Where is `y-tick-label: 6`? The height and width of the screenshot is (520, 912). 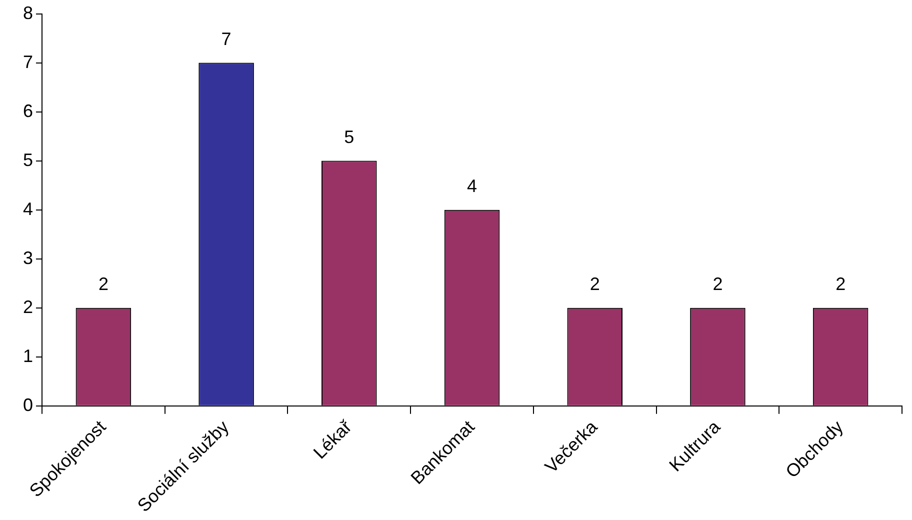 y-tick-label: 6 is located at coordinates (28, 110).